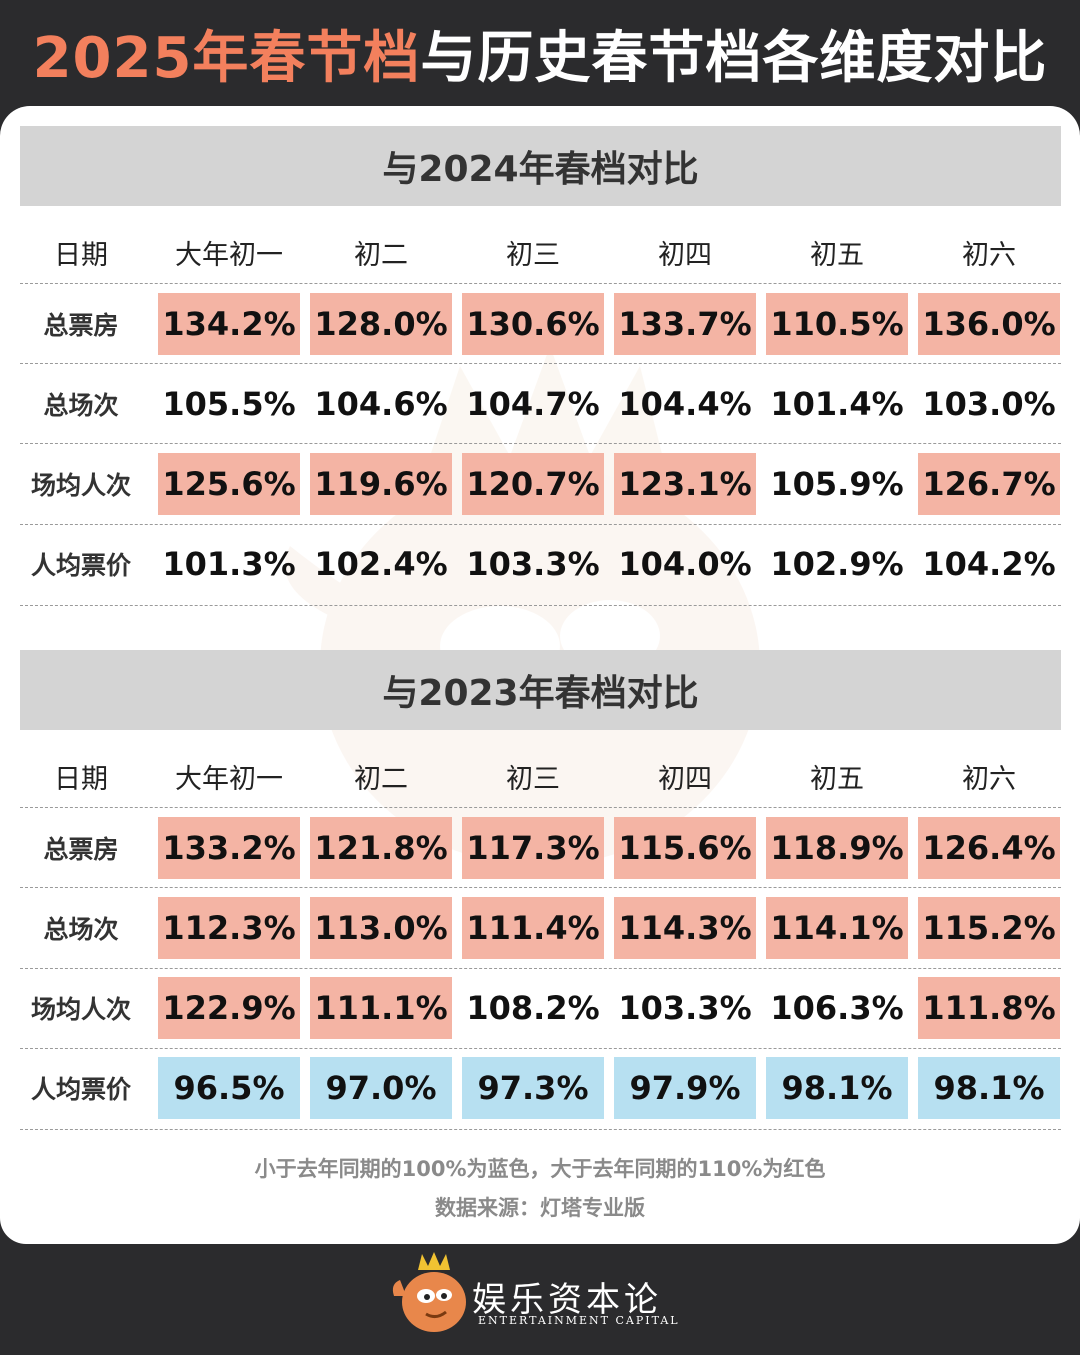 The height and width of the screenshot is (1355, 1080). Describe the element at coordinates (229, 324) in the screenshot. I see `data-cell: 134.2%` at that location.